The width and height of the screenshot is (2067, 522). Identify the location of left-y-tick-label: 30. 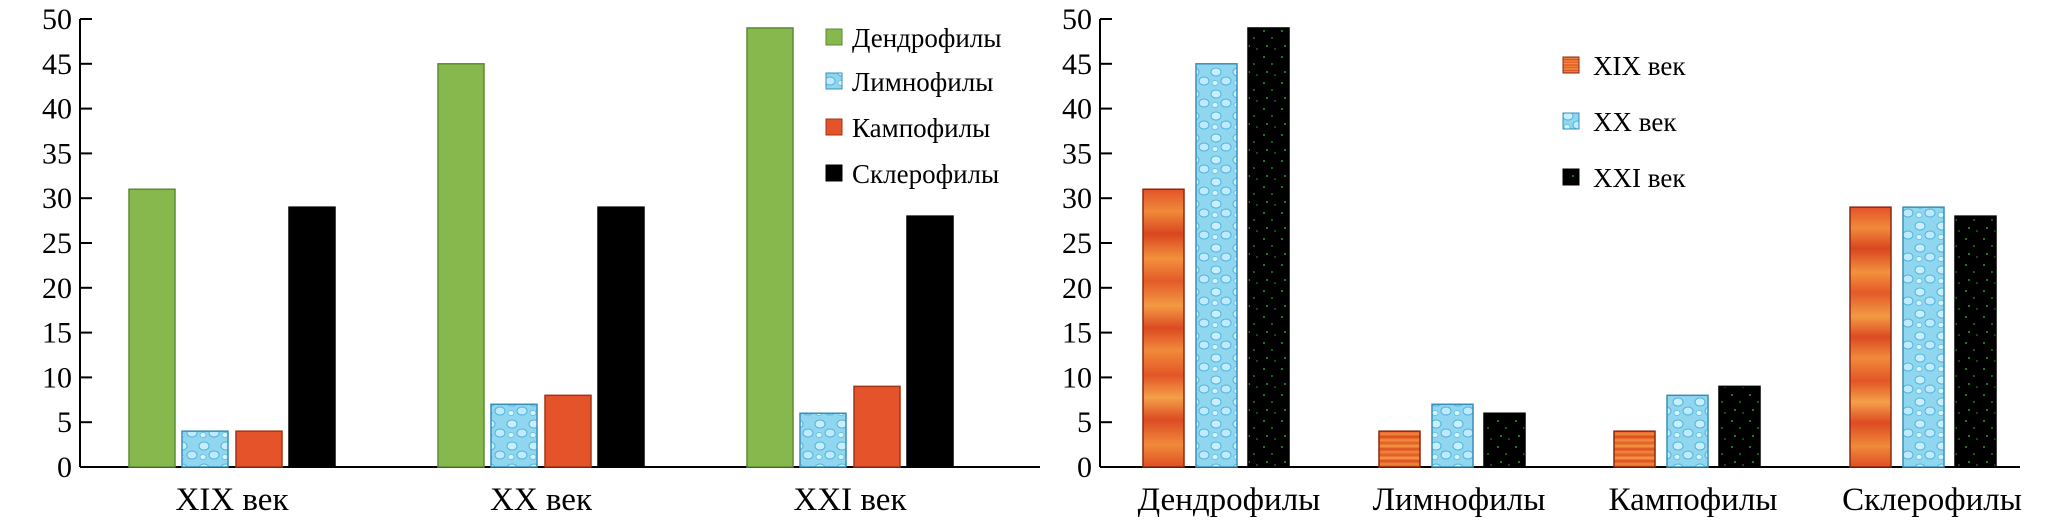
(57, 198).